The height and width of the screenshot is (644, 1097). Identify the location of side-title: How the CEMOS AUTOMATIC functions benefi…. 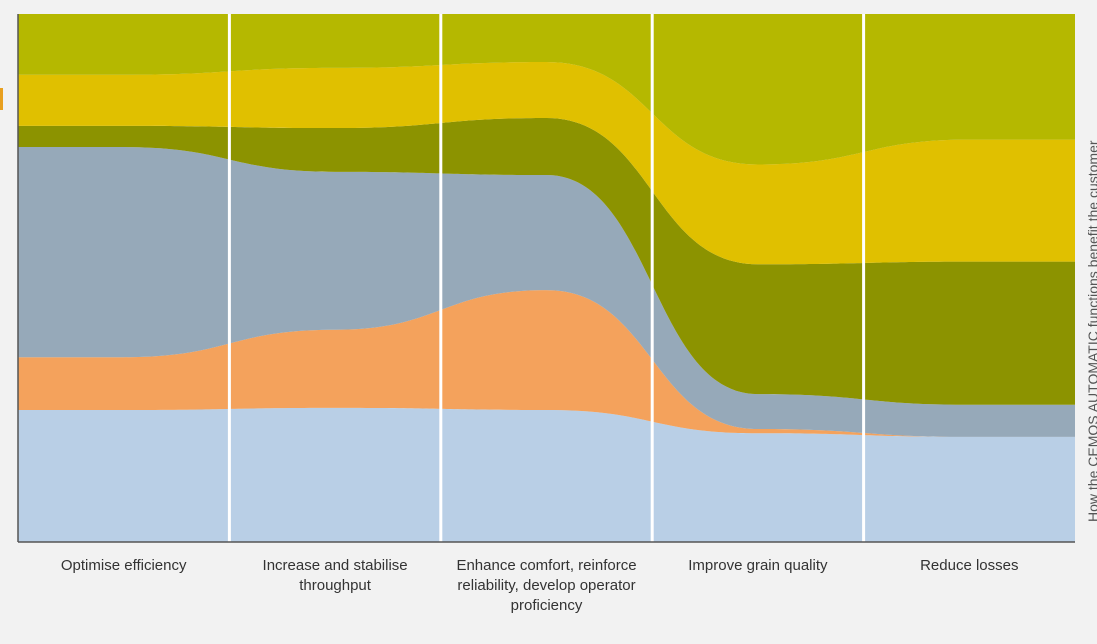
(1091, 331).